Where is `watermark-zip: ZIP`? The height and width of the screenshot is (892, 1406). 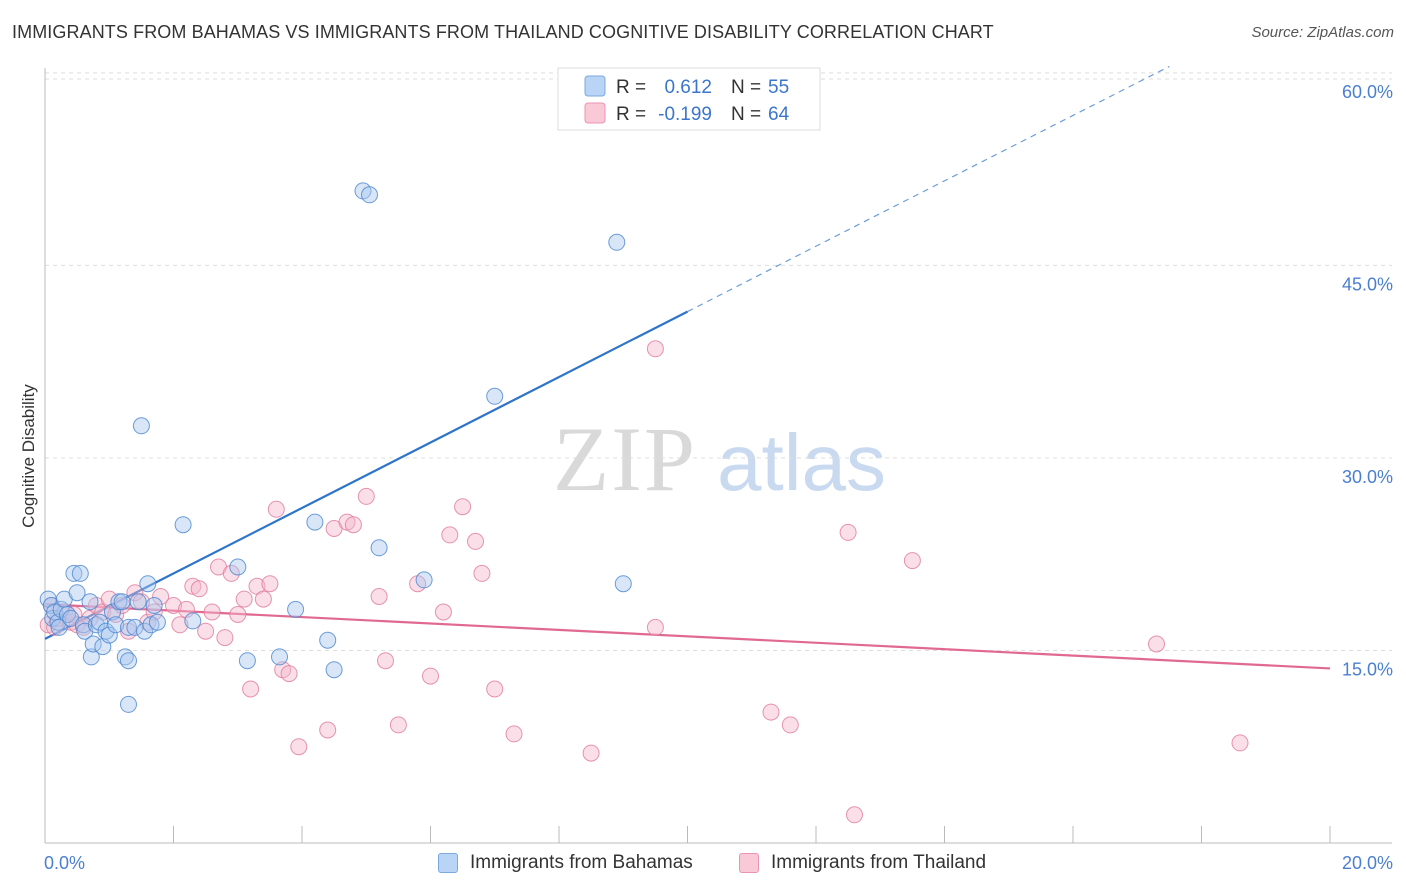 watermark-zip: ZIP is located at coordinates (625, 459).